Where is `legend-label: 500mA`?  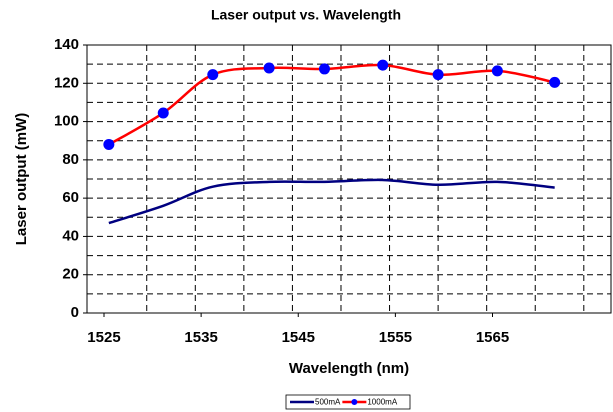 legend-label: 500mA is located at coordinates (328, 402).